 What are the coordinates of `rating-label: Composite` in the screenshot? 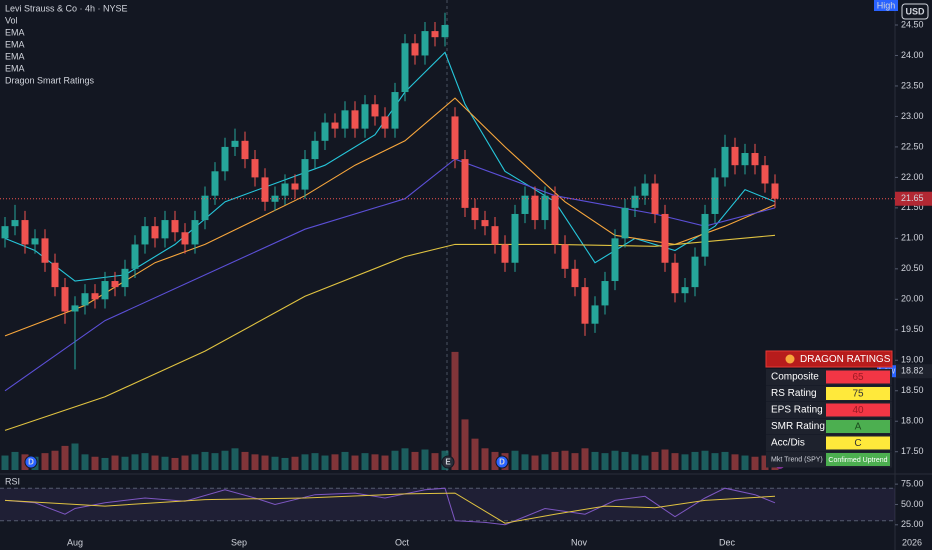 It's located at (795, 377).